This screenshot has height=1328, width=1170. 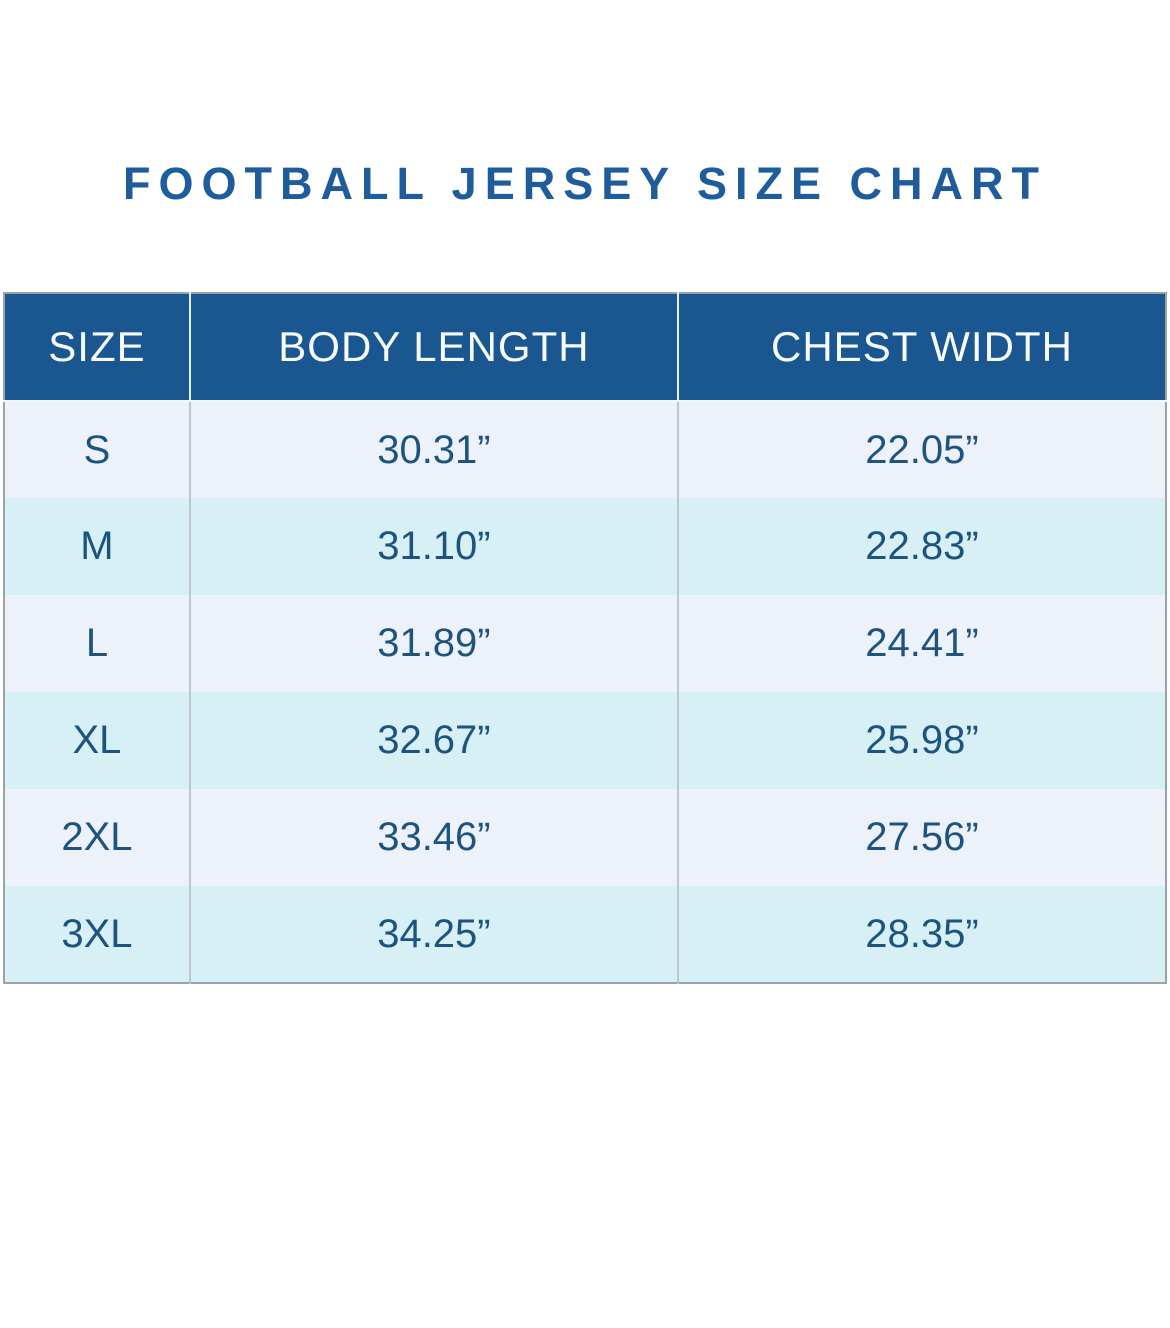 I want to click on size-cell: L, so click(x=97, y=643).